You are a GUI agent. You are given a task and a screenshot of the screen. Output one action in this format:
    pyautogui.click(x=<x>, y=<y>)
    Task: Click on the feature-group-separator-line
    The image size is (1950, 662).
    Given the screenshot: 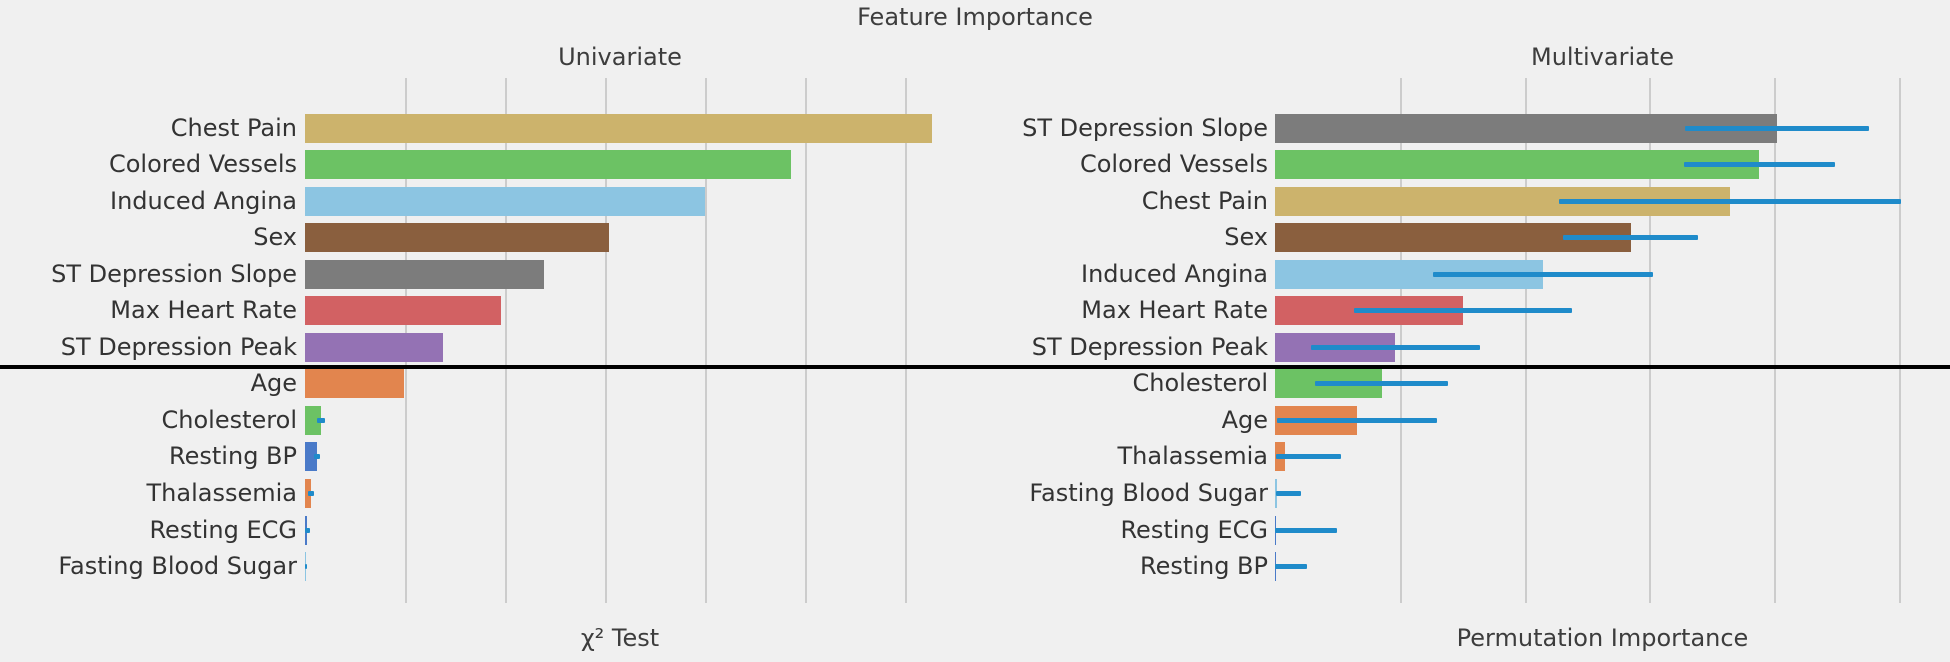 What is the action you would take?
    pyautogui.click(x=975, y=367)
    